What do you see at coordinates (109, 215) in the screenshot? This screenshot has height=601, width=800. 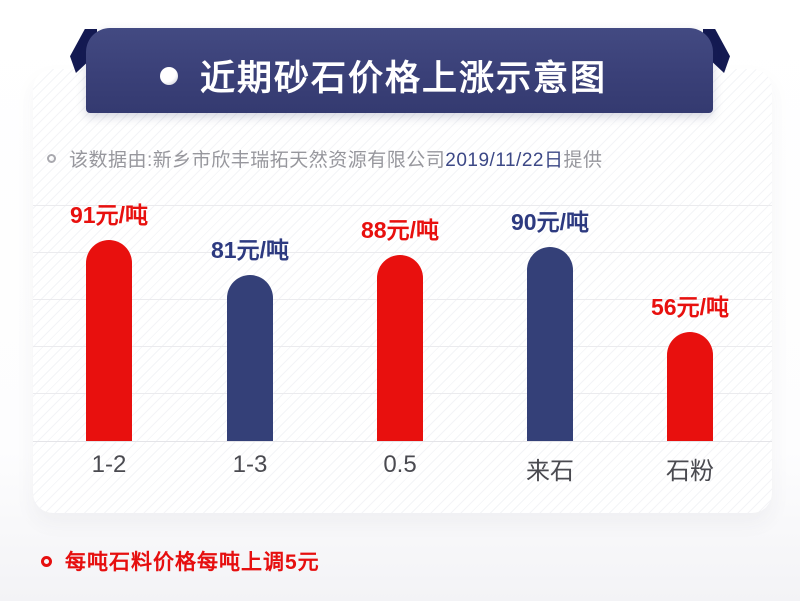 I see `bar-value-label: 91元/吨` at bounding box center [109, 215].